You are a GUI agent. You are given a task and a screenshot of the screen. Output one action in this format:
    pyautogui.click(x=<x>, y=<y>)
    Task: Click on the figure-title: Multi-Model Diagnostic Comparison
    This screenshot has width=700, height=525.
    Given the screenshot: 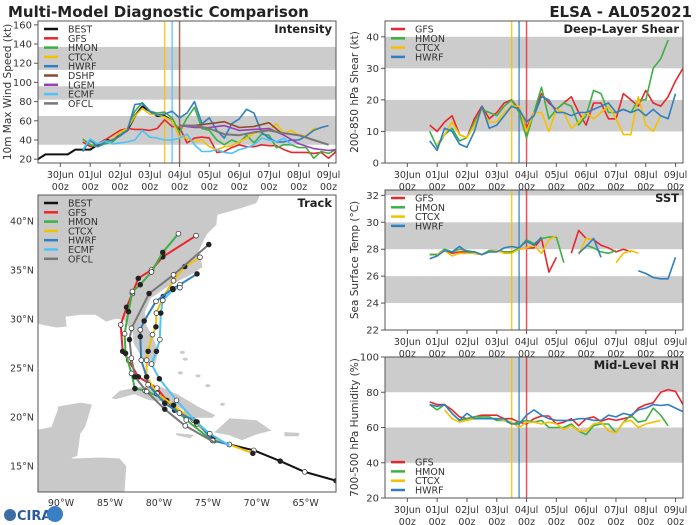 What is the action you would take?
    pyautogui.click(x=158, y=12)
    